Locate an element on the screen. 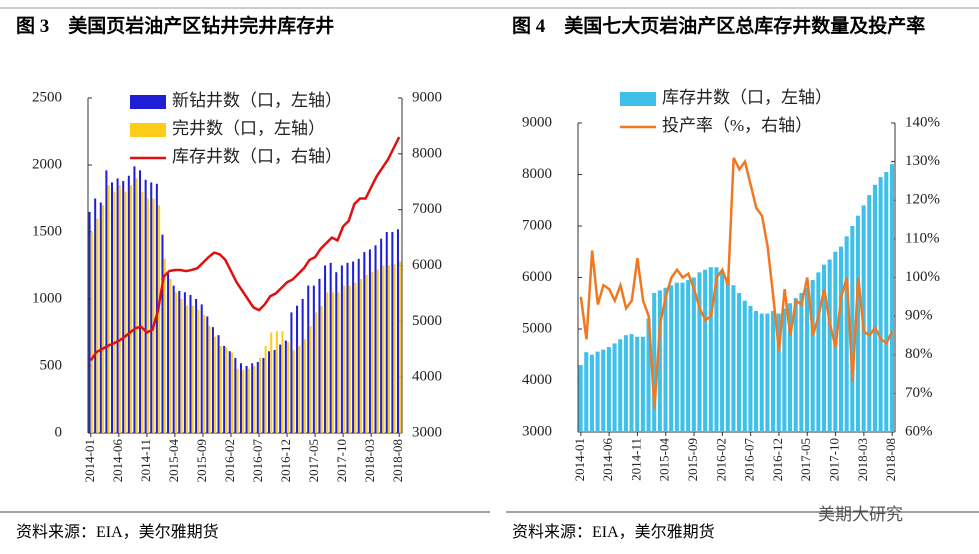 This screenshot has height=554, width=979. source: 资料来源：EIA，美尔雅期货 is located at coordinates (613, 532).